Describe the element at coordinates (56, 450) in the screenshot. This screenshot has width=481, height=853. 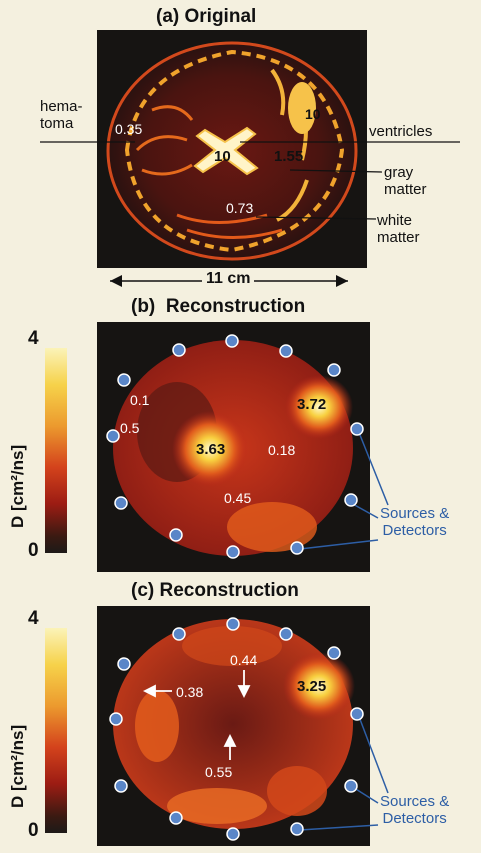
I see `colorbar-b` at that location.